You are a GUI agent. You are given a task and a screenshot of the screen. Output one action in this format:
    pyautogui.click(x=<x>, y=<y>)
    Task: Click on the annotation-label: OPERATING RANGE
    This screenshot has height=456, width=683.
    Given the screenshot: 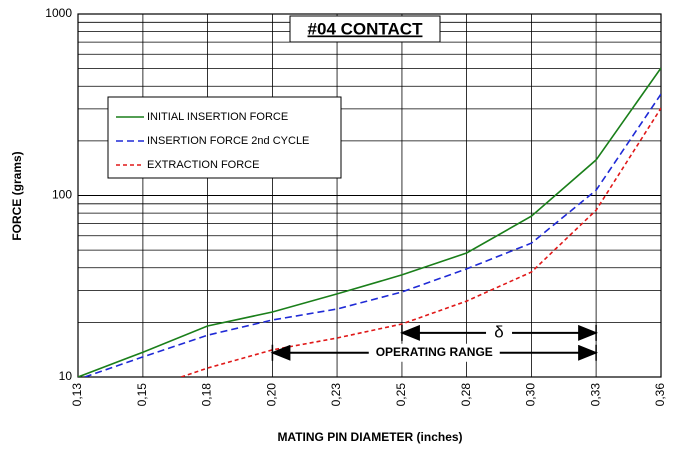 What is the action you would take?
    pyautogui.click(x=434, y=352)
    